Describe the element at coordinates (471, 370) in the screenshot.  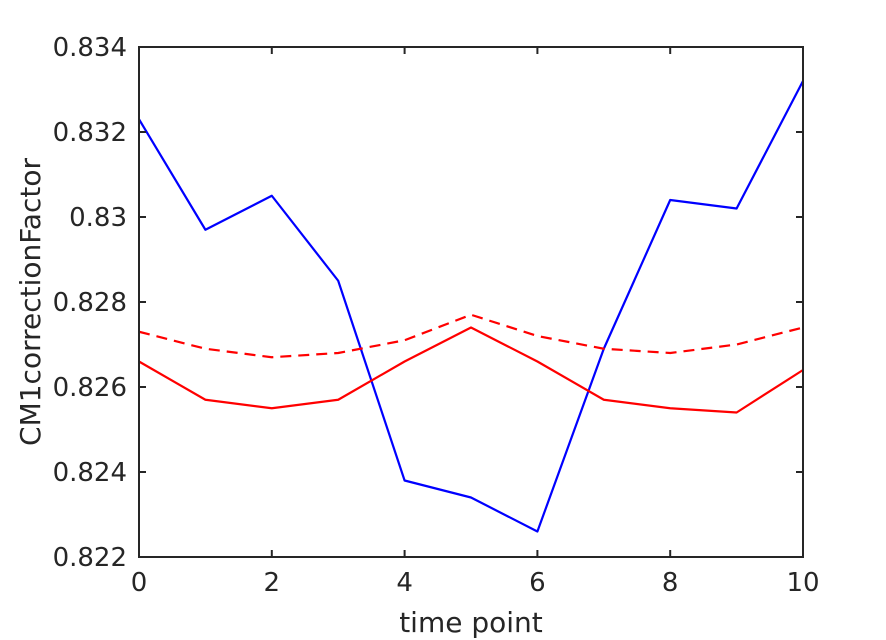
I see `series-line-3-solid` at that location.